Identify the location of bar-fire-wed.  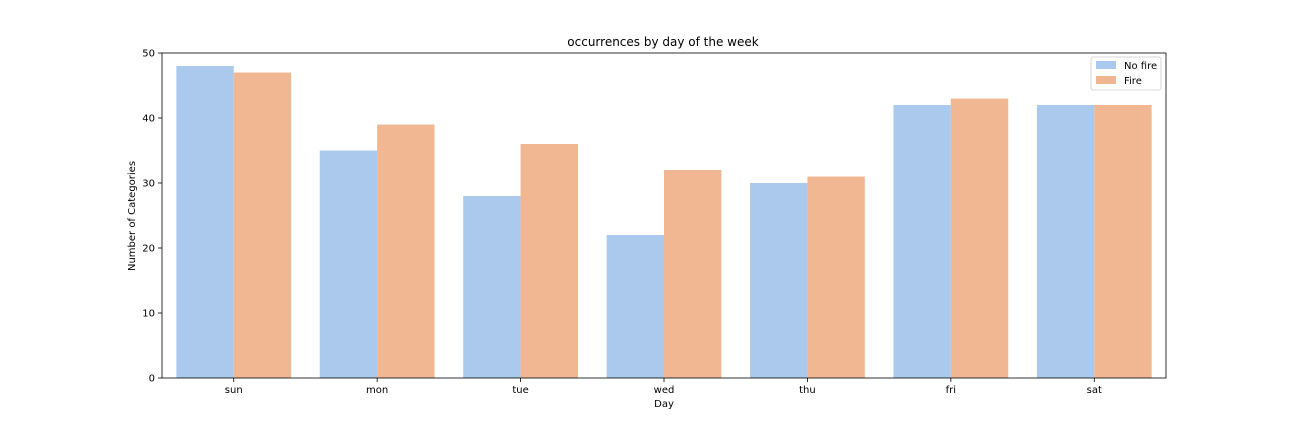
(693, 274).